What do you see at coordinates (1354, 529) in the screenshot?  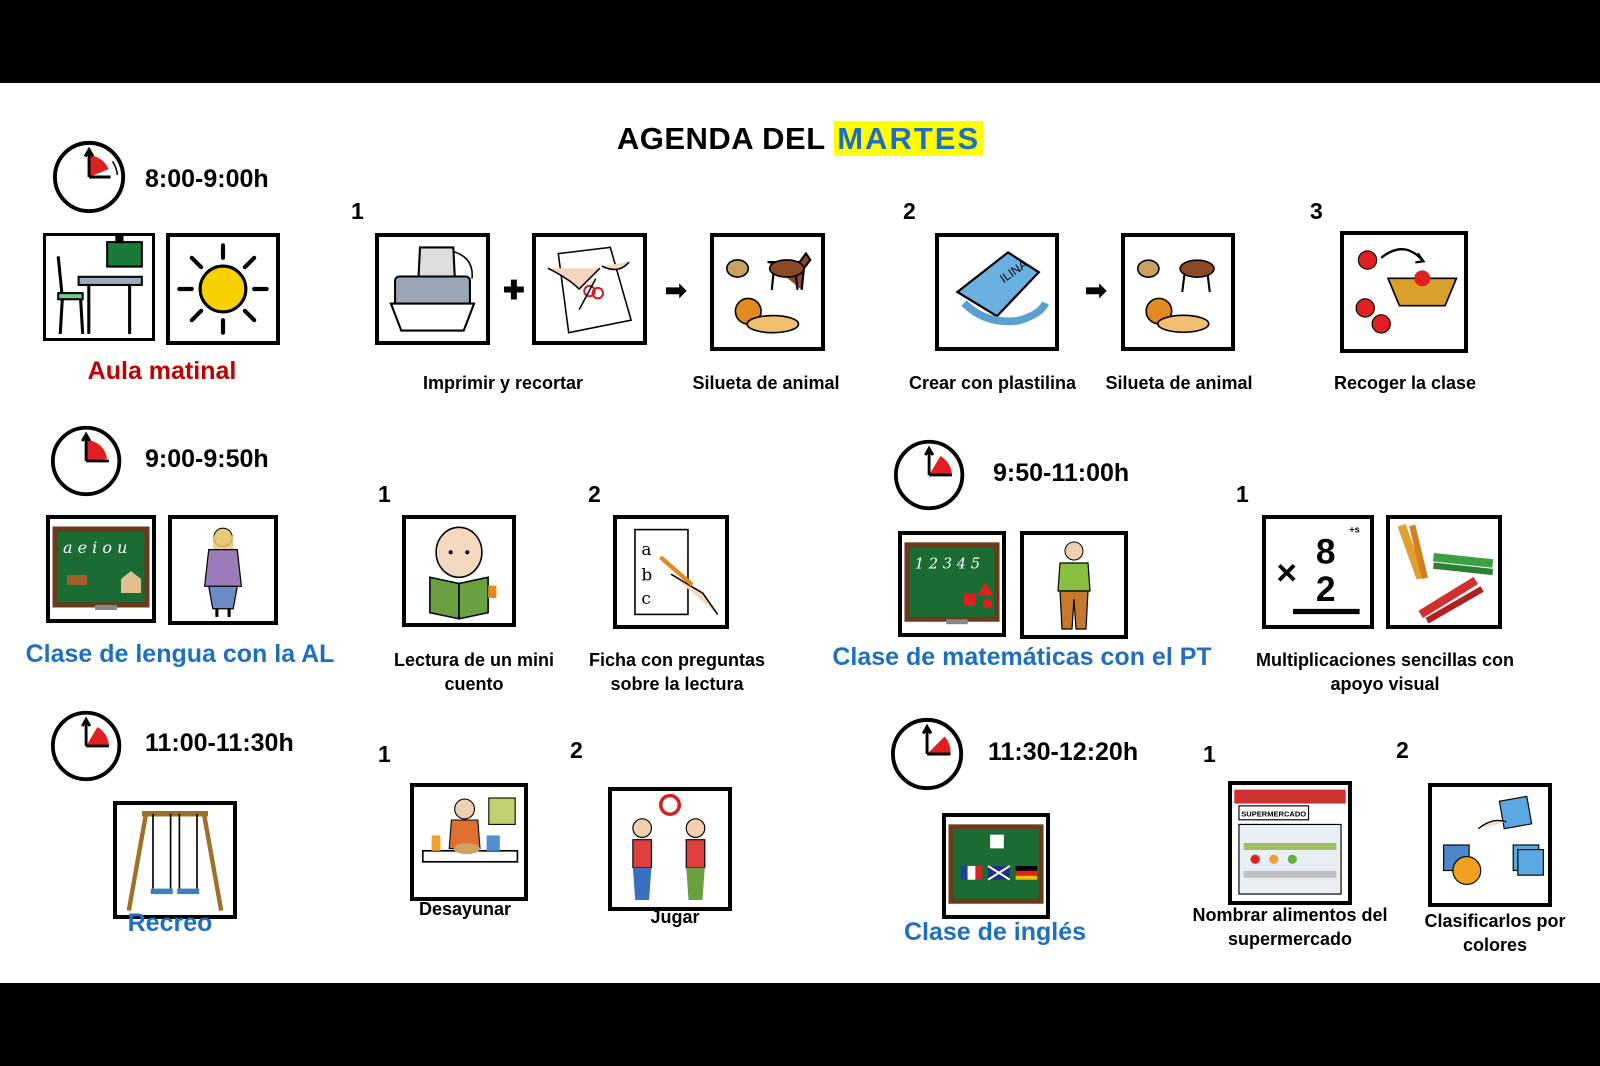 I see `plus-s: +s` at bounding box center [1354, 529].